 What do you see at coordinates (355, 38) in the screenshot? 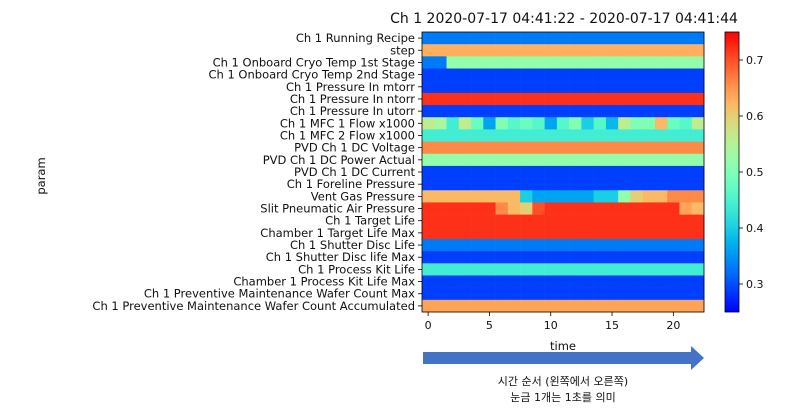
I see `row-label: Ch 1 Running Recipe` at bounding box center [355, 38].